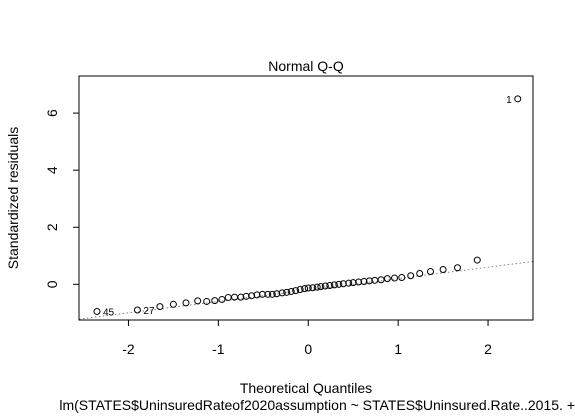  I want to click on y-axis-label: Standardized residuals, so click(13, 198).